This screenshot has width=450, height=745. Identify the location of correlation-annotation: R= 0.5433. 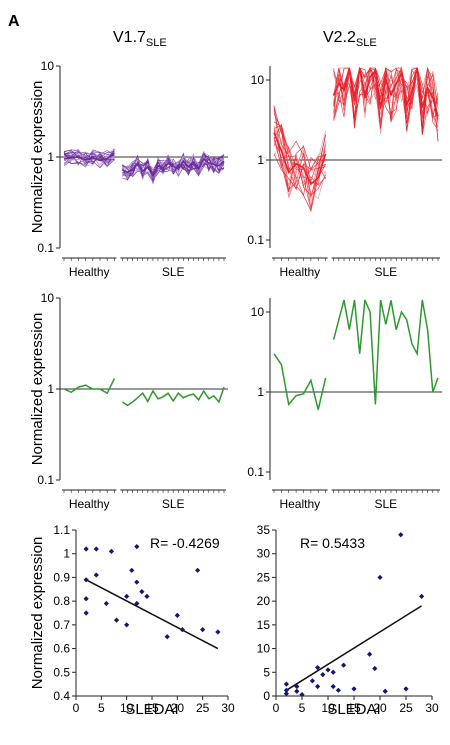
(332, 543).